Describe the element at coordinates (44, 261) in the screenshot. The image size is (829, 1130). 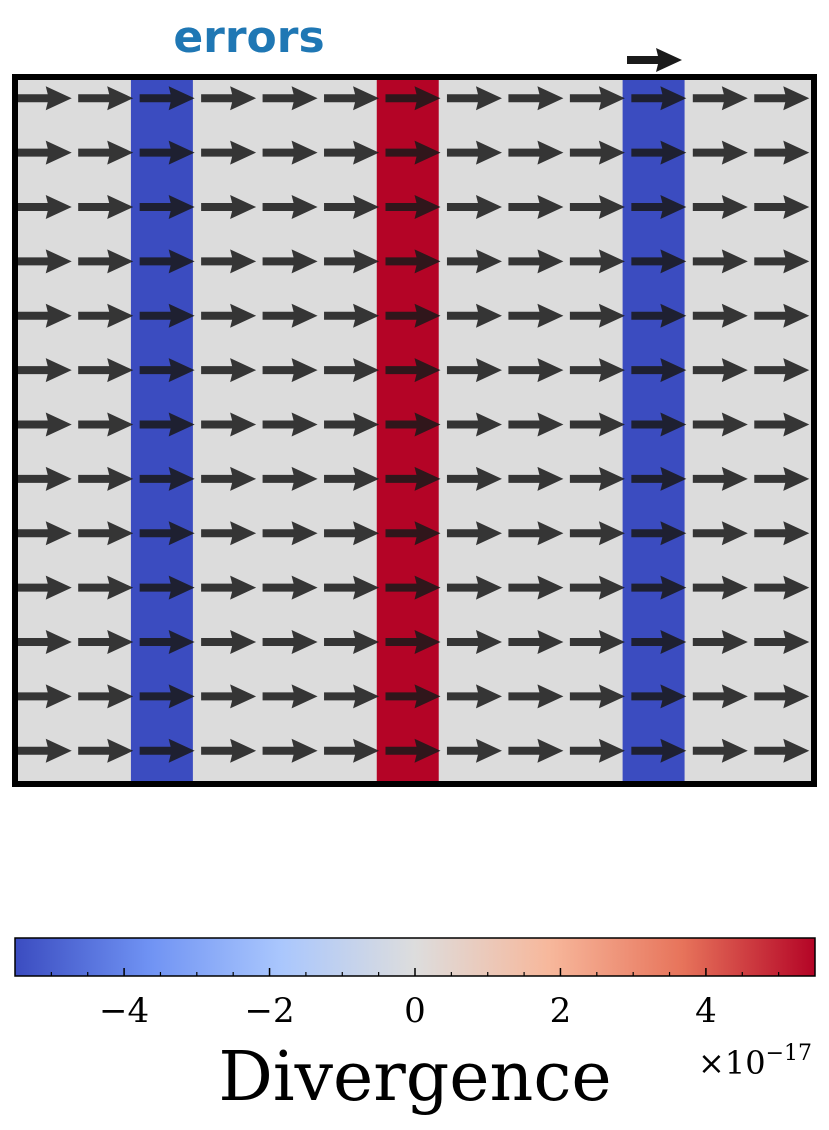
I see `vector-arrow-r4-c1` at that location.